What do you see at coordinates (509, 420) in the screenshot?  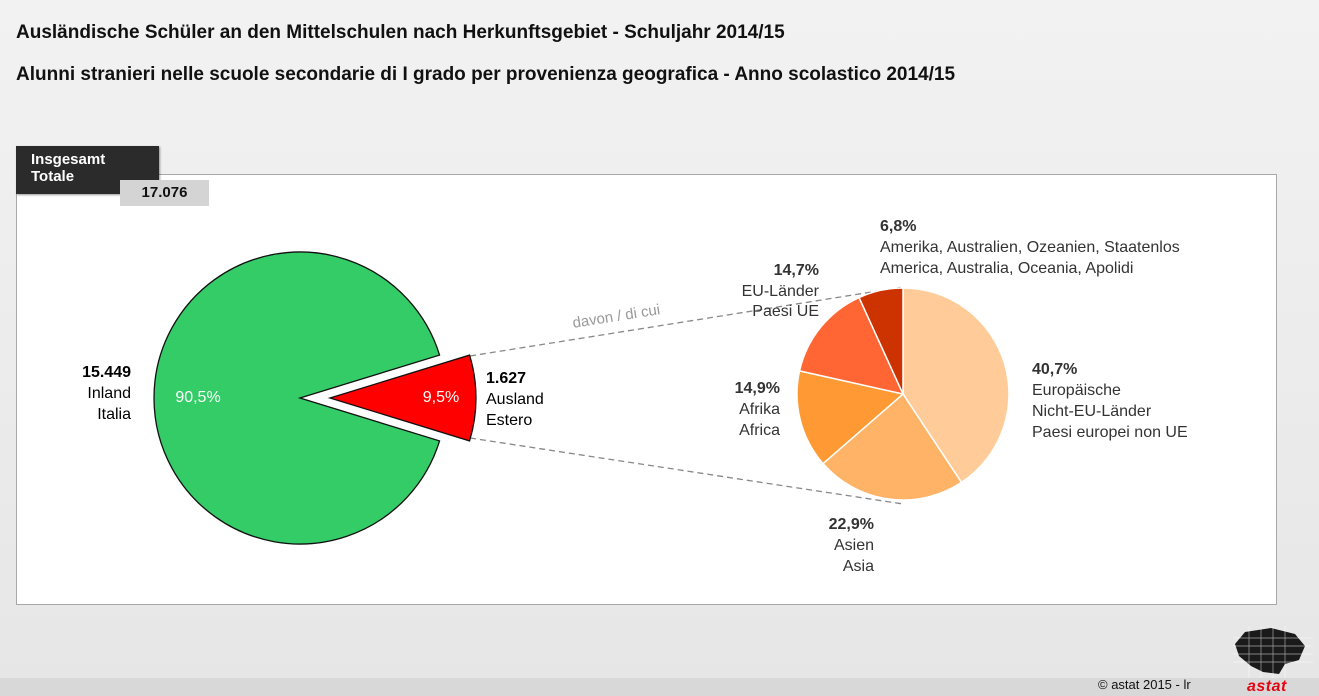 I see `ausland-name-it: Estero` at bounding box center [509, 420].